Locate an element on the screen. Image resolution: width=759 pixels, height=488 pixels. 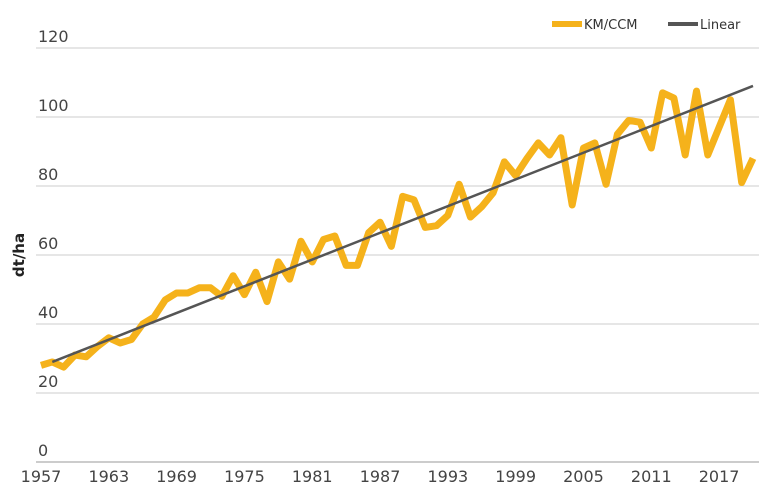
x-tick-label: 2017 is located at coordinates (719, 476).